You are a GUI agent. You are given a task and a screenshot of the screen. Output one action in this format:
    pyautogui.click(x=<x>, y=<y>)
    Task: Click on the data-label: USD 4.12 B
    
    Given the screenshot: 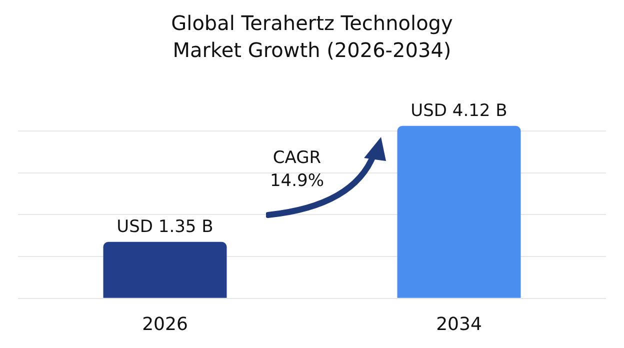 What is the action you would take?
    pyautogui.click(x=459, y=110)
    